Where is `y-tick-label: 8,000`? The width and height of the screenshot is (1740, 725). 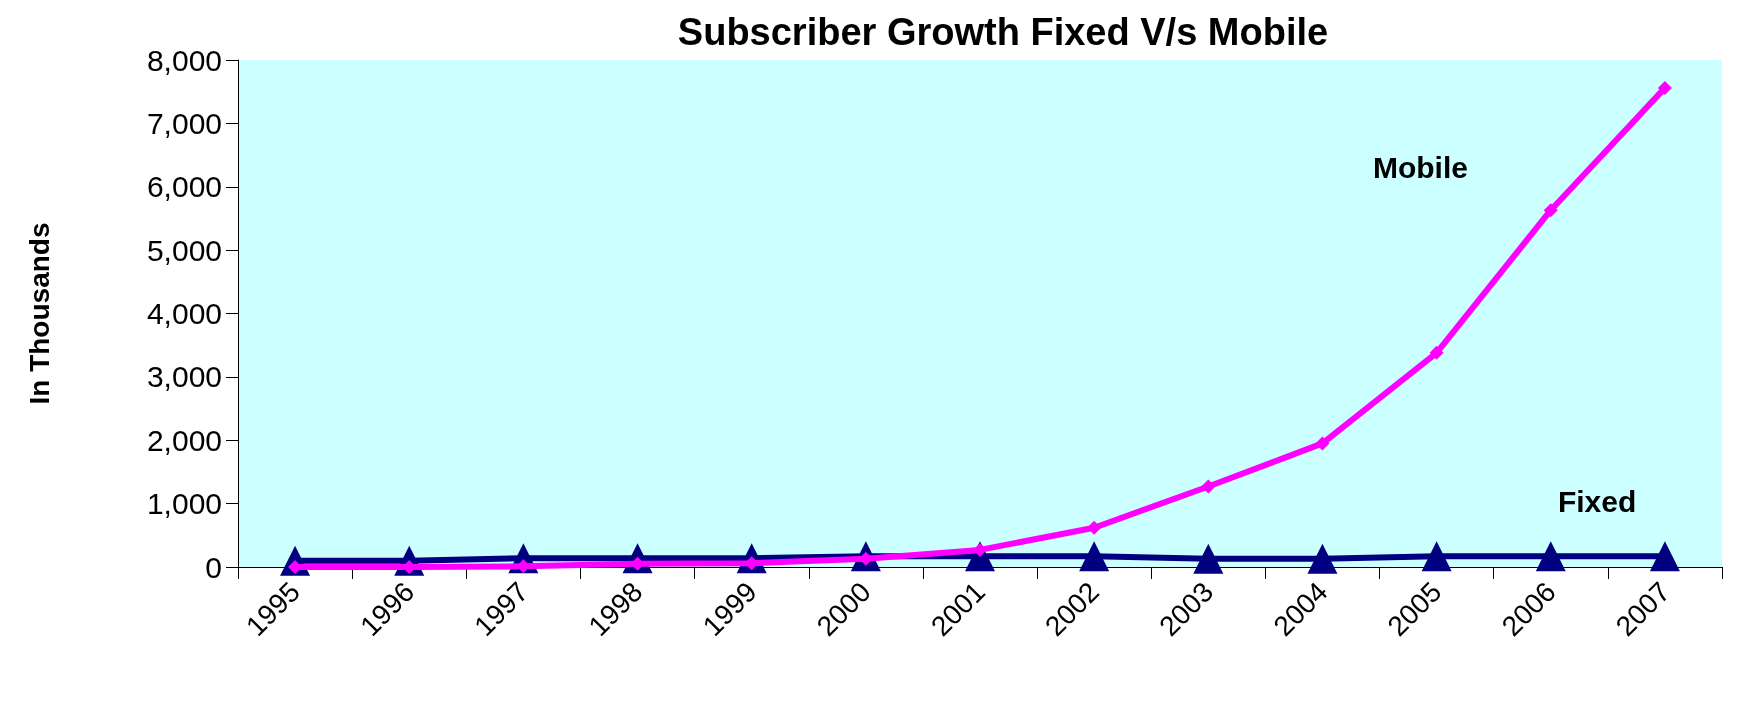
y-tick-label: 8,000 is located at coordinates (184, 60).